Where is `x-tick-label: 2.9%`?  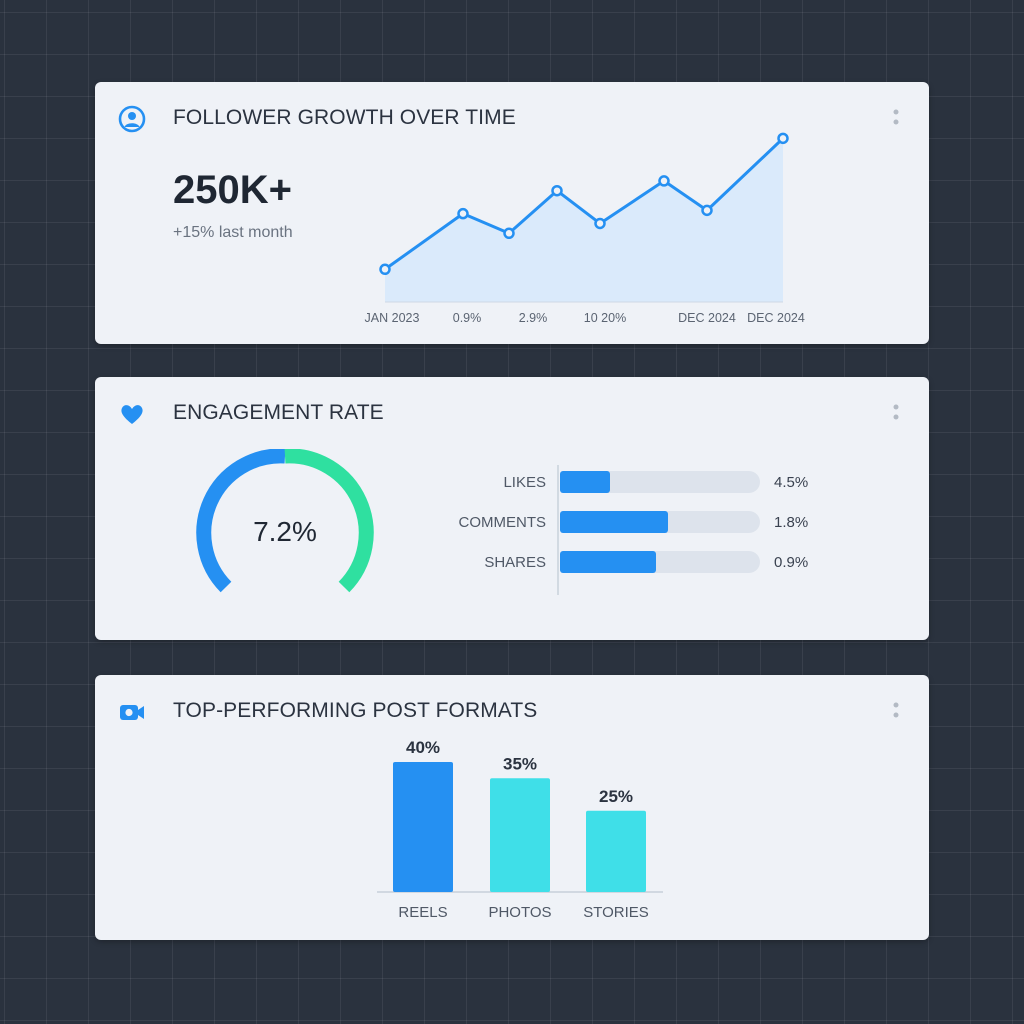
x-tick-label: 2.9% is located at coordinates (533, 318).